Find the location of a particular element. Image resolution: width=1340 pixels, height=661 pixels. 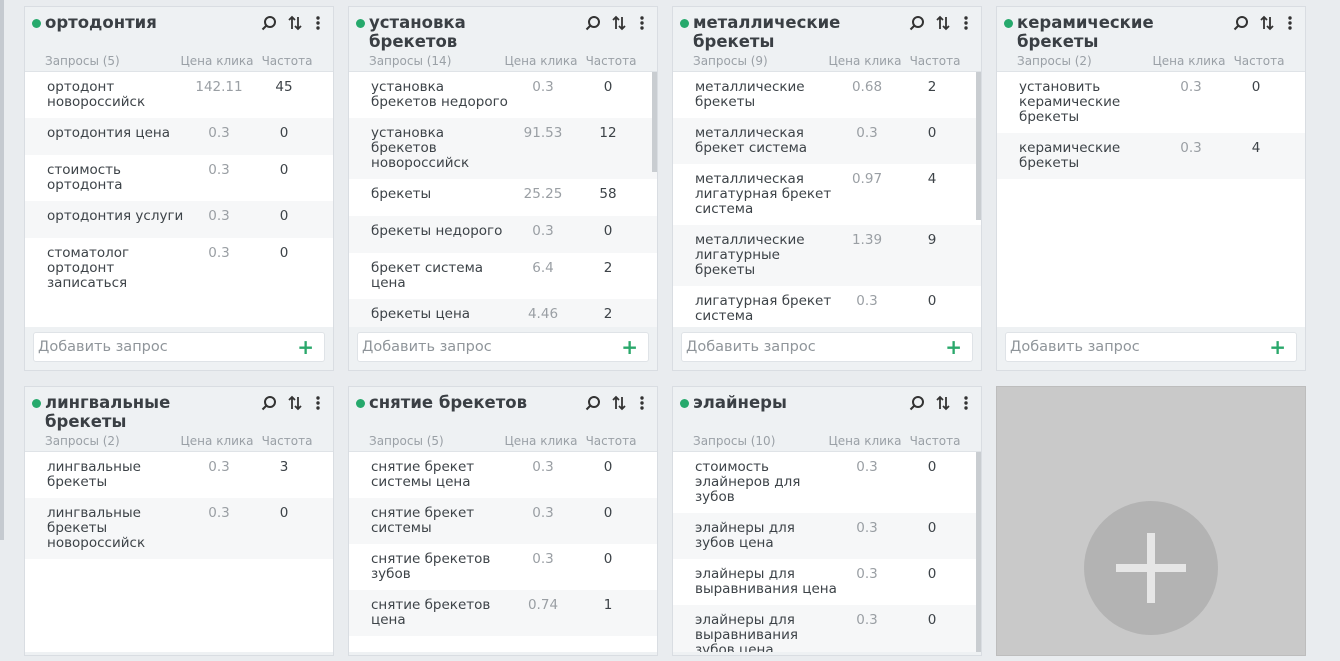

query-row: брекеты 25.25 58 is located at coordinates (503, 197).